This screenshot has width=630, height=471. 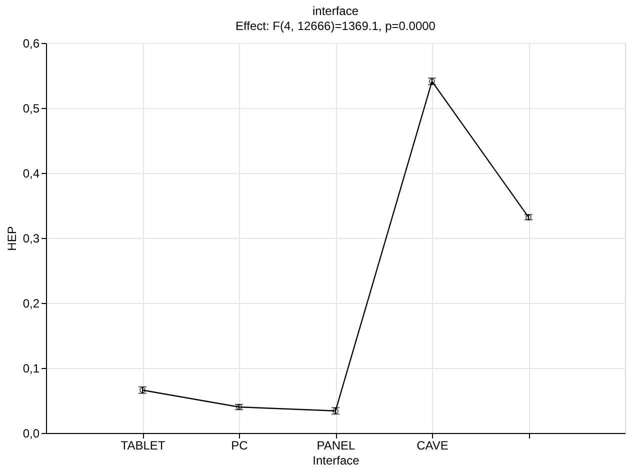 I want to click on y-tick-label: 0,5, so click(x=31, y=109).